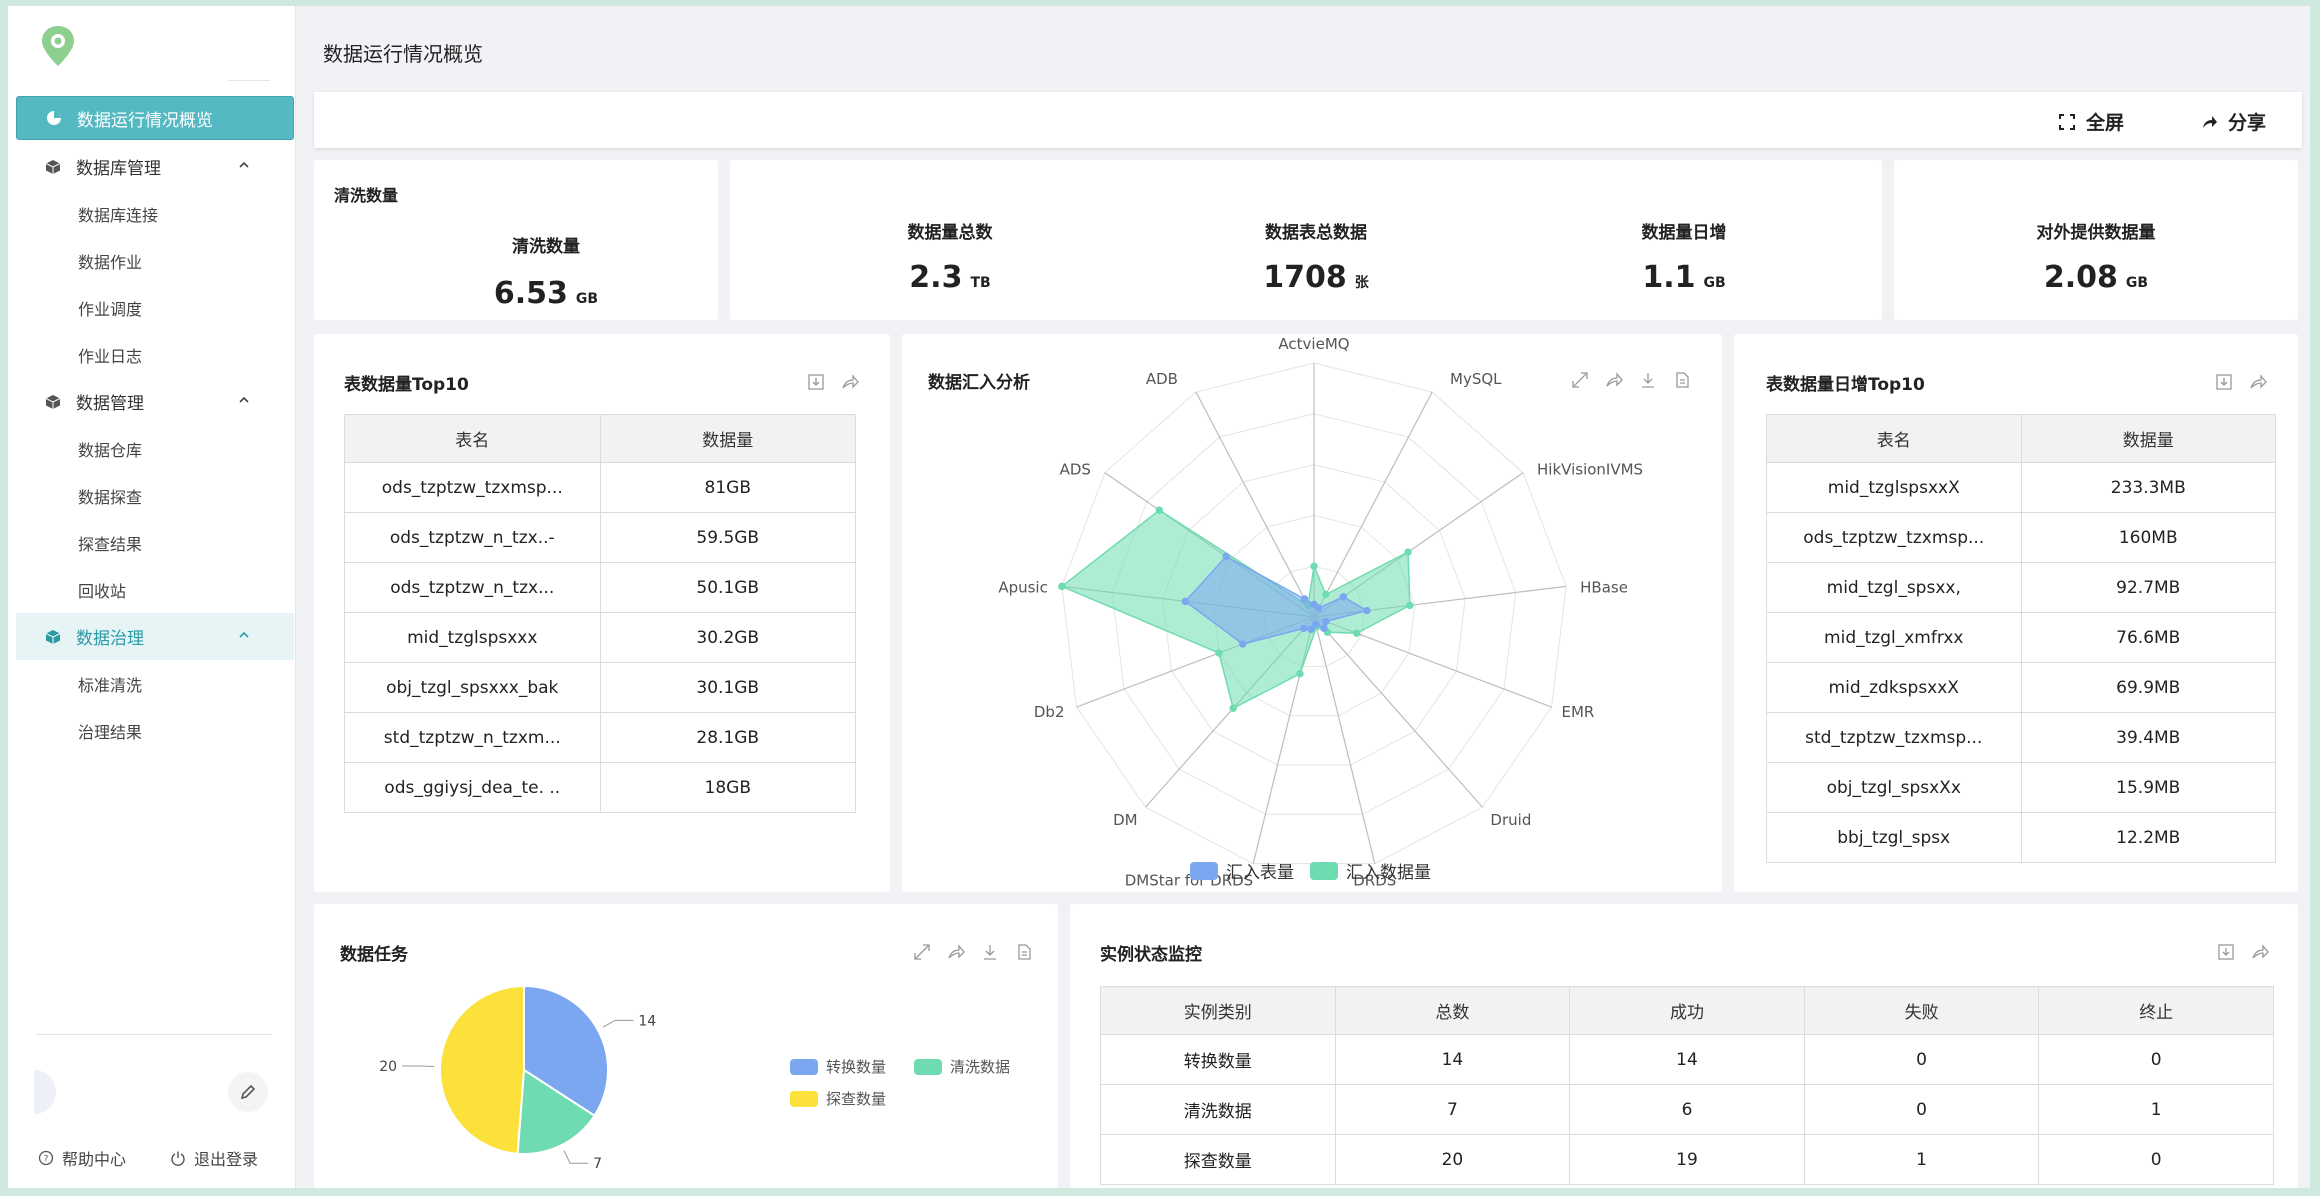 This screenshot has width=2320, height=1196. I want to click on table-row: mid_tzgl_spsxx, 92.7MB, so click(2021, 587).